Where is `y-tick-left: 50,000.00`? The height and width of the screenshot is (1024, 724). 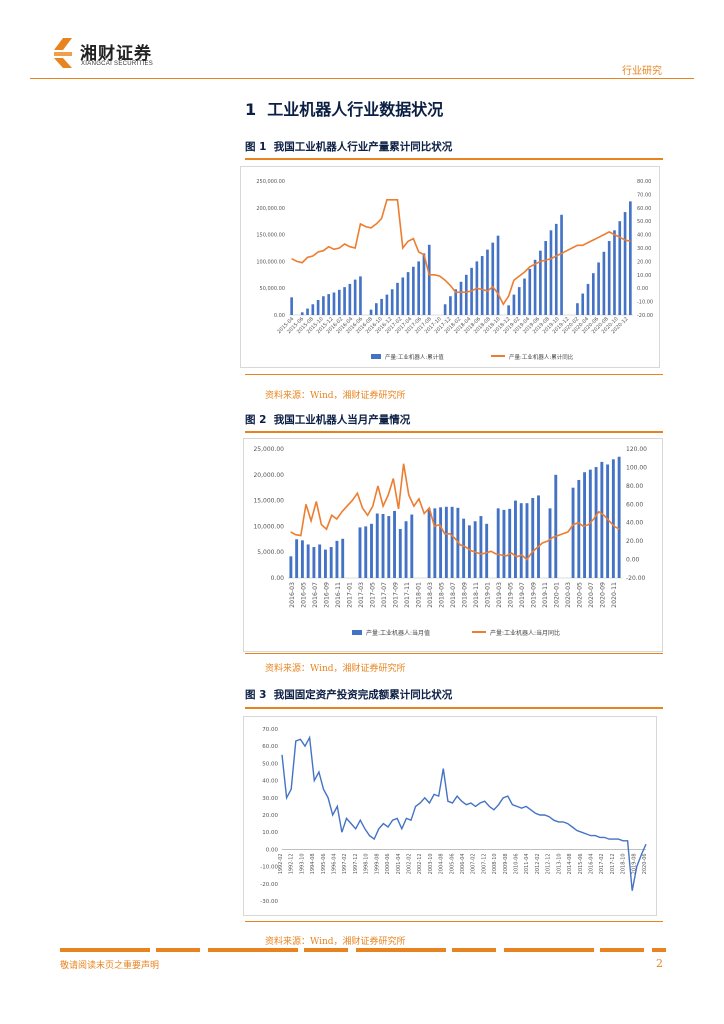 y-tick-left: 50,000.00 is located at coordinates (272, 289).